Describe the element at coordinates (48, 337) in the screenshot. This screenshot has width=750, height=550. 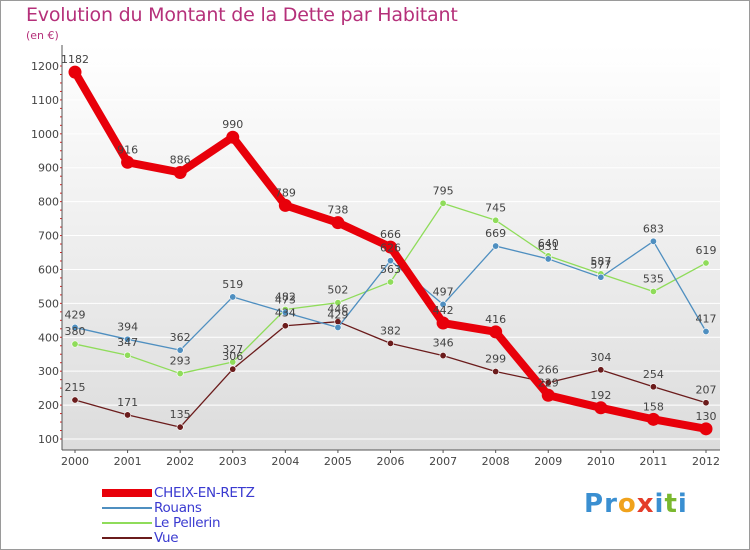
I see `y-tick-label: 400` at that location.